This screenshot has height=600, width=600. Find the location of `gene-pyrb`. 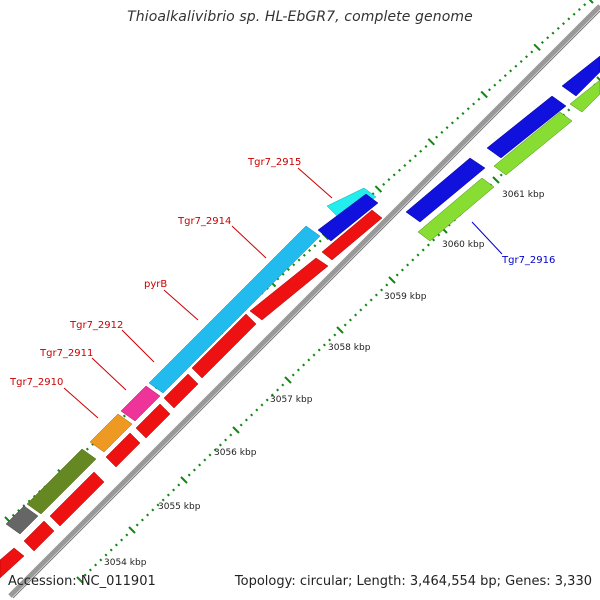

gene-pyrb is located at coordinates (234, 309).